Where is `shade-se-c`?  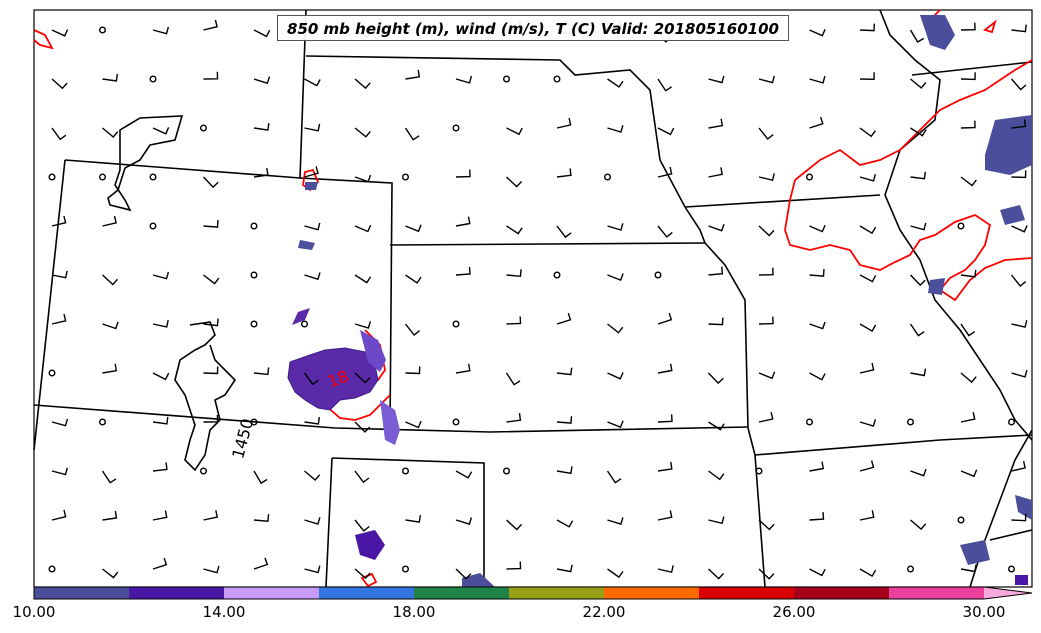
shade-se-c is located at coordinates (1021, 580).